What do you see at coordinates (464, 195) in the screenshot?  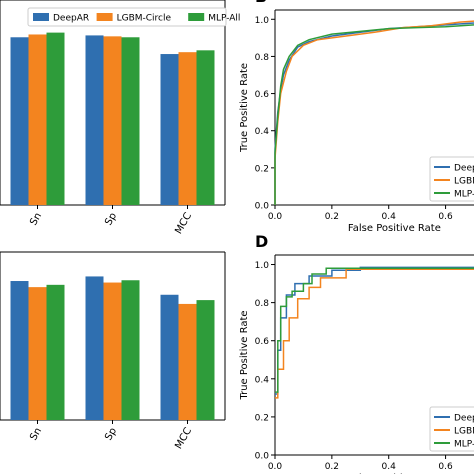 I see `roc-legend-label-1-2: MLP-A` at bounding box center [464, 195].